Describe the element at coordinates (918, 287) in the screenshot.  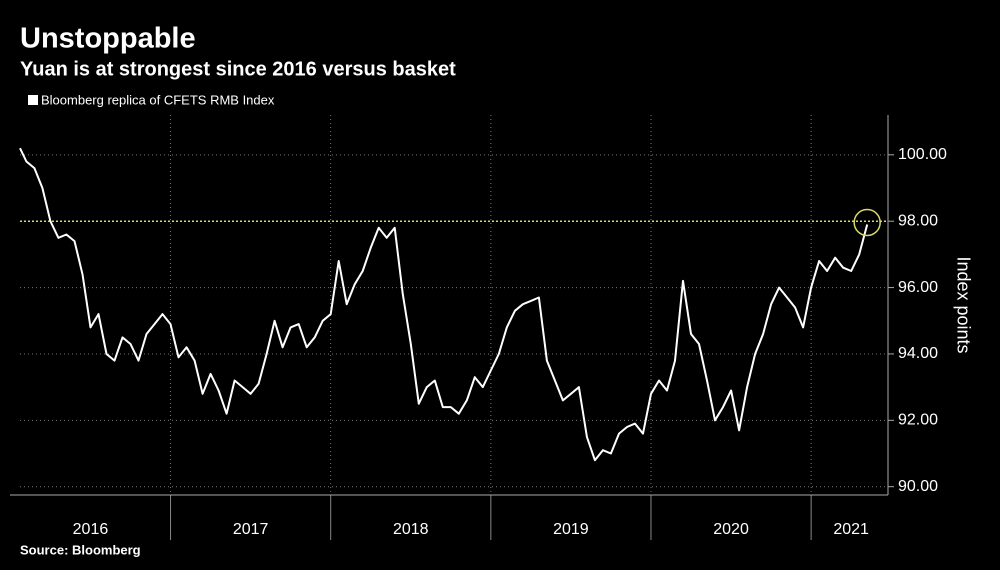
I see `y-tick-label: 96.00` at that location.